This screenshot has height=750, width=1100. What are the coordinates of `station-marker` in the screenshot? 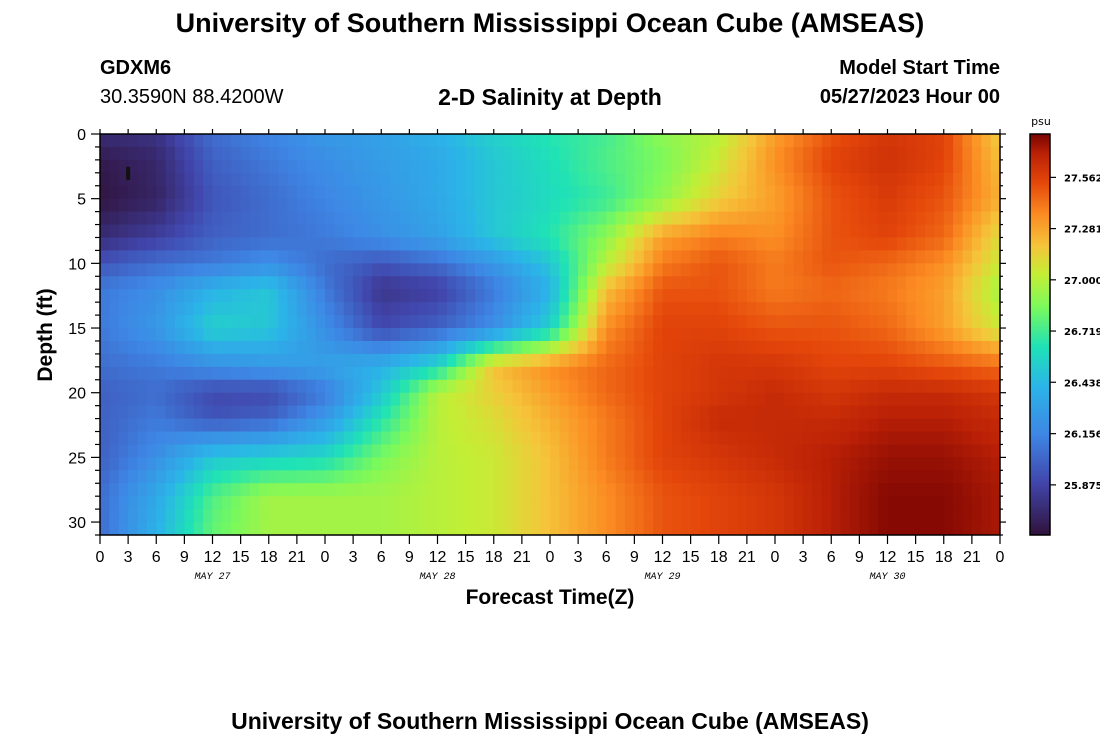 It's located at (128, 173).